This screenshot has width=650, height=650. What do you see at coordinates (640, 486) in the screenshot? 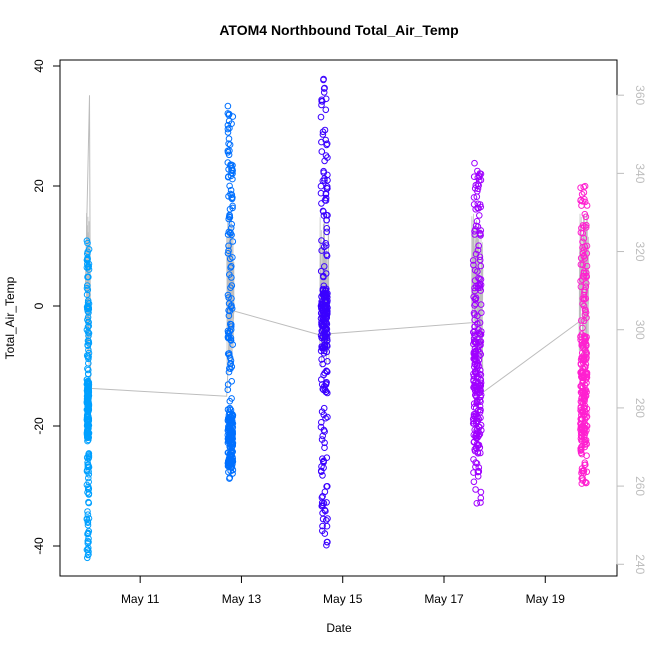
I see `y2-tick-label: 260` at bounding box center [640, 486].